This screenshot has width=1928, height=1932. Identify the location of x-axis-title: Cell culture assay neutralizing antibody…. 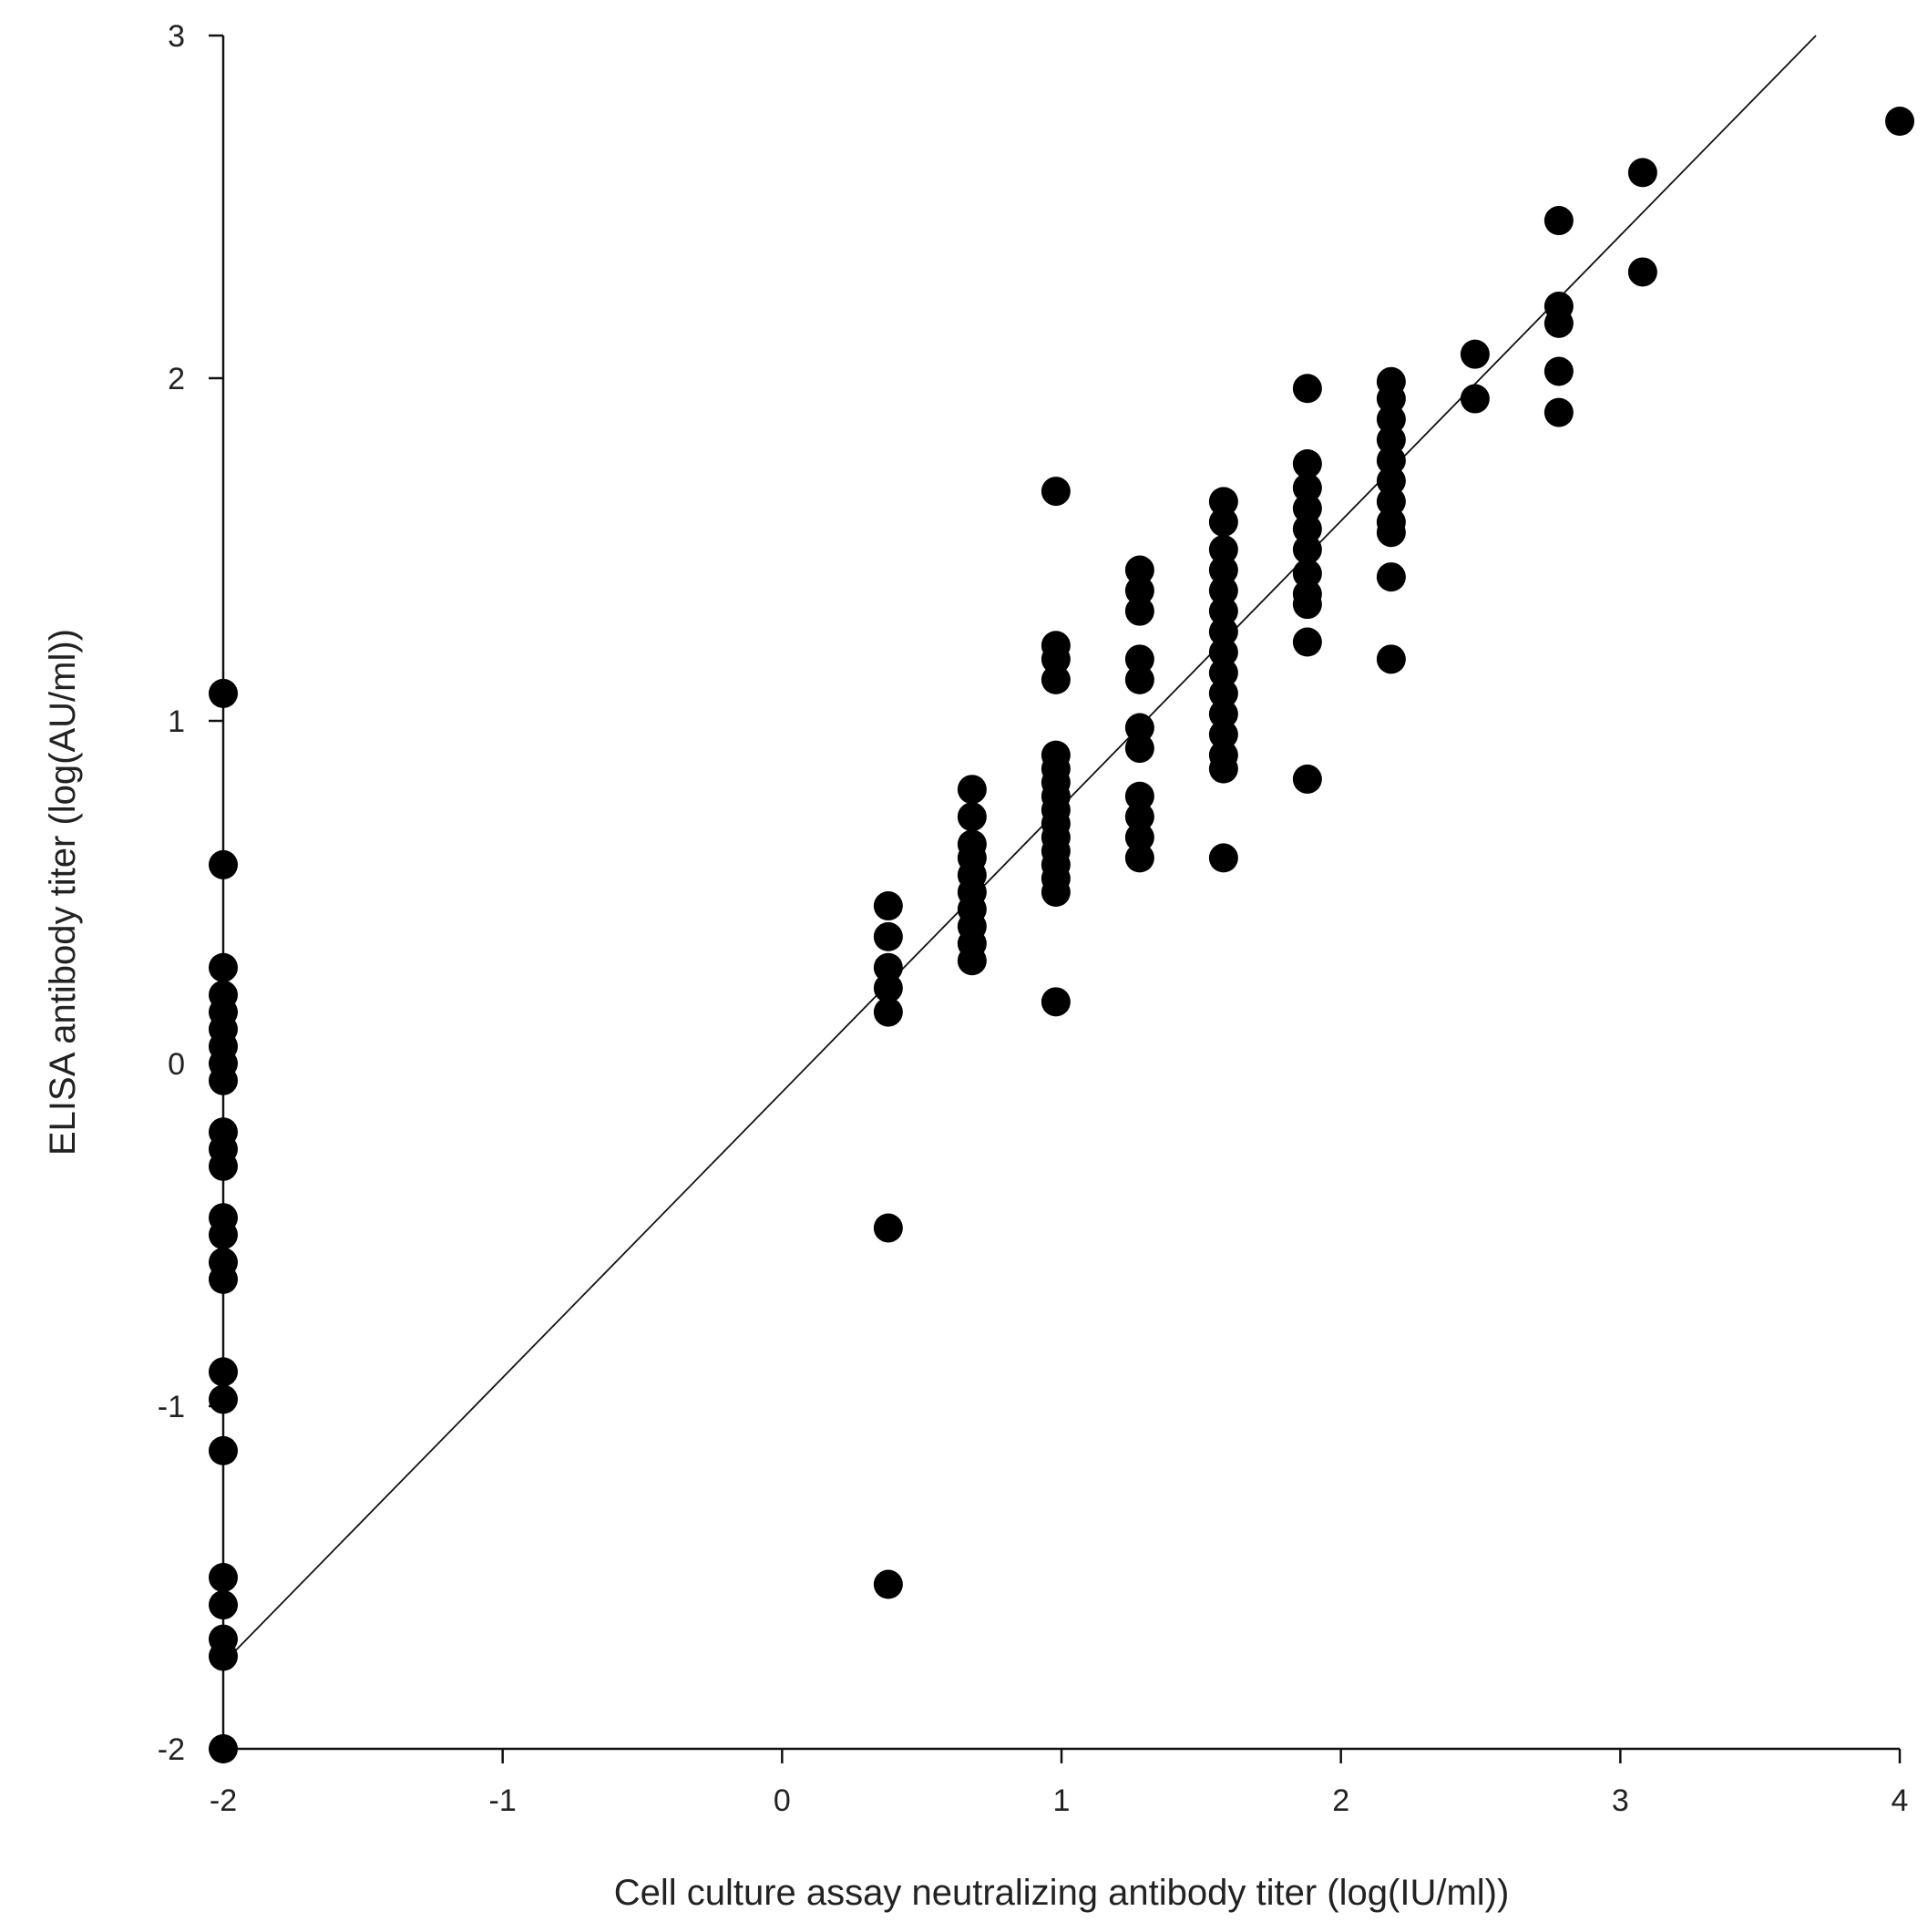
(1062, 1893).